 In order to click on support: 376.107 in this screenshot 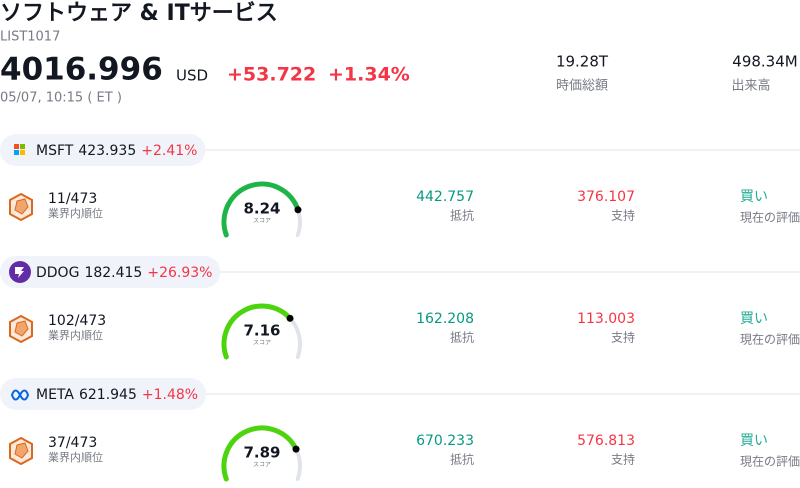, I will do `click(606, 197)`.